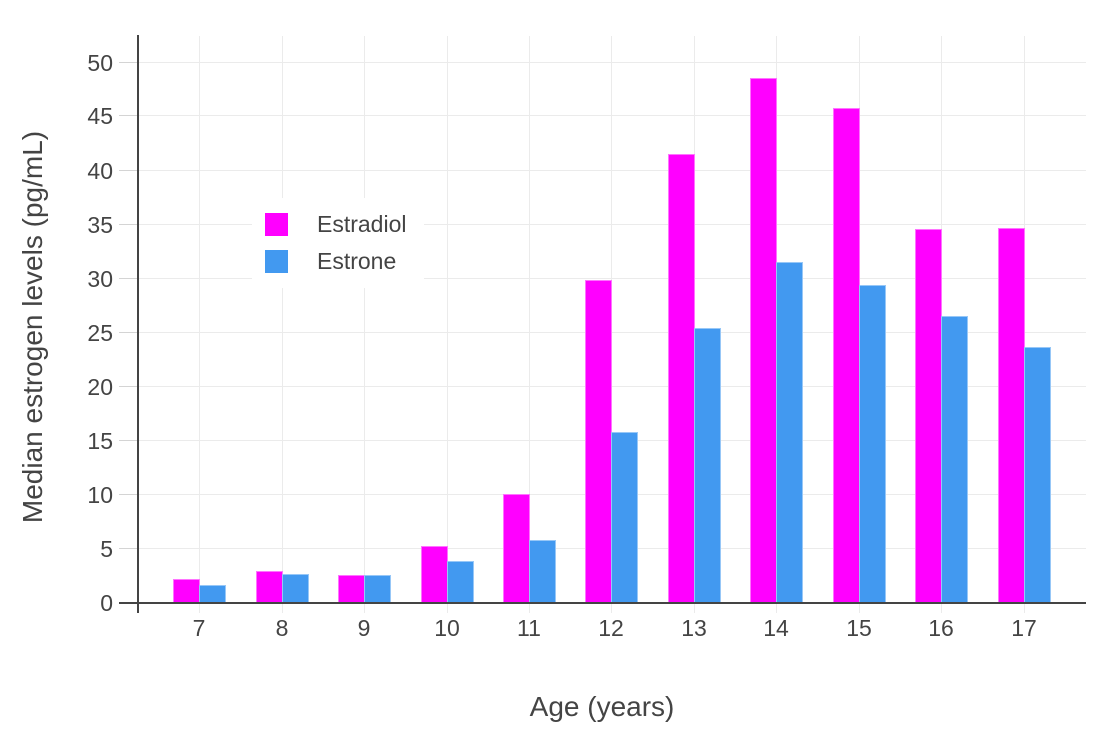  What do you see at coordinates (447, 628) in the screenshot?
I see `x-tick-label-10: 10` at bounding box center [447, 628].